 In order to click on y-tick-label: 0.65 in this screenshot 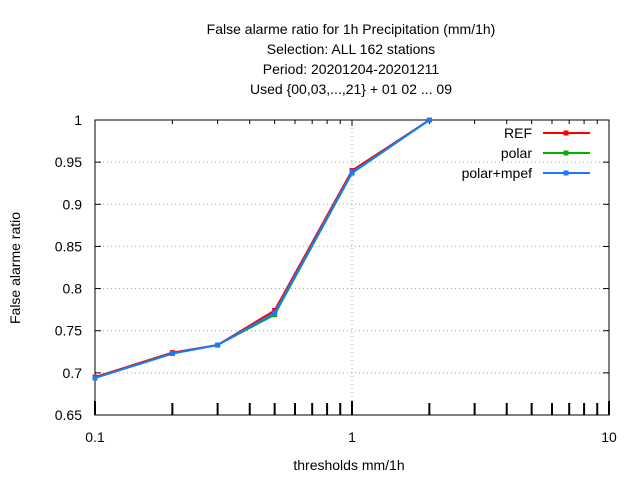, I will do `click(68, 415)`.